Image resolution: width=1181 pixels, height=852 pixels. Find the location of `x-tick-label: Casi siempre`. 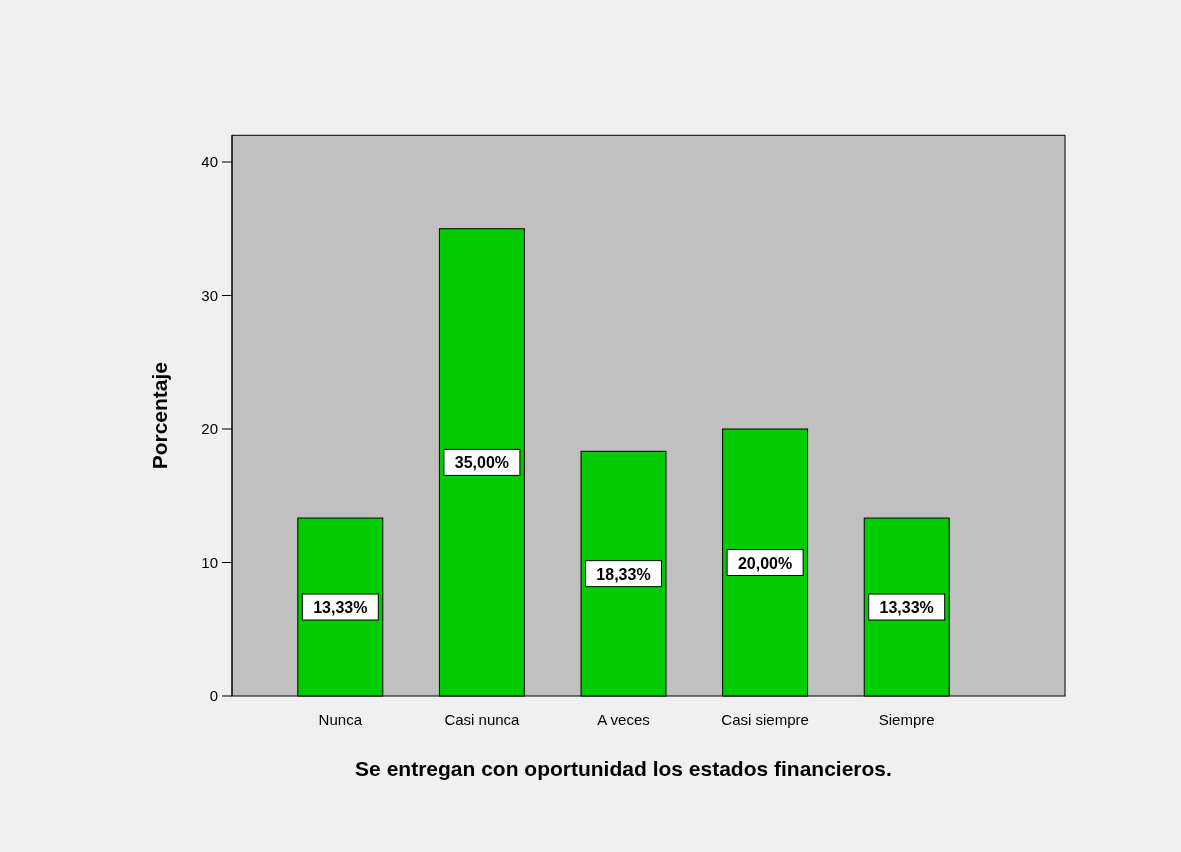

x-tick-label: Casi siempre is located at coordinates (765, 719).